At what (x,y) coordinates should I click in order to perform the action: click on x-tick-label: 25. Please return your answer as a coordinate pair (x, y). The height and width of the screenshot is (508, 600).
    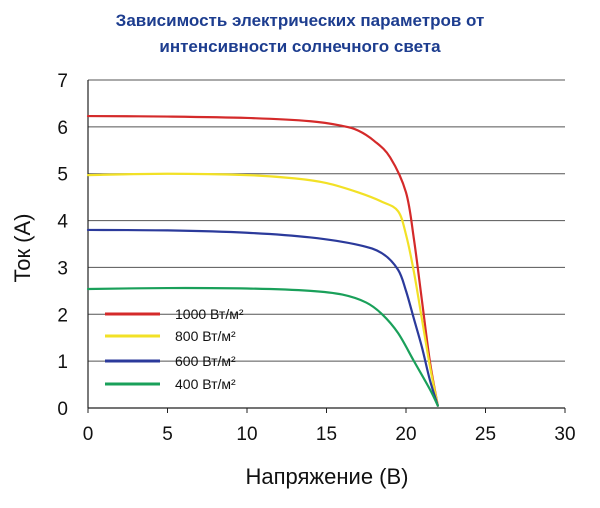
    Looking at the image, I should click on (485, 434).